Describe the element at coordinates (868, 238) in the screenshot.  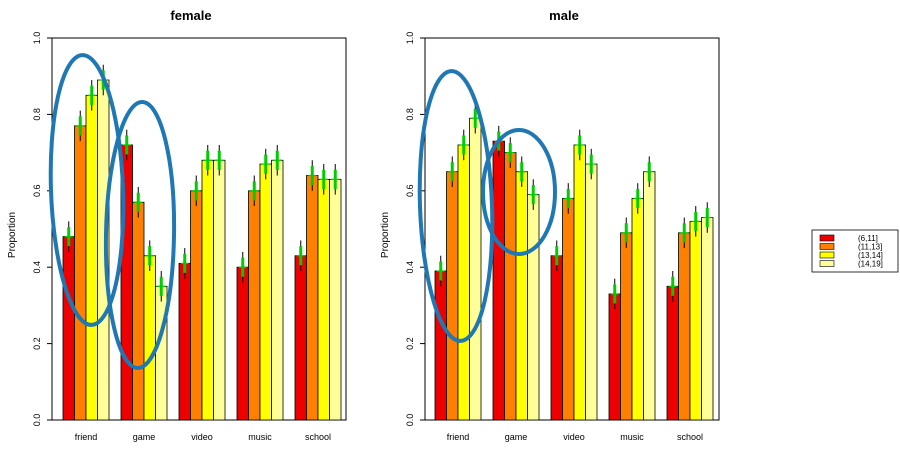
I see `legend-label: (6,11]` at that location.